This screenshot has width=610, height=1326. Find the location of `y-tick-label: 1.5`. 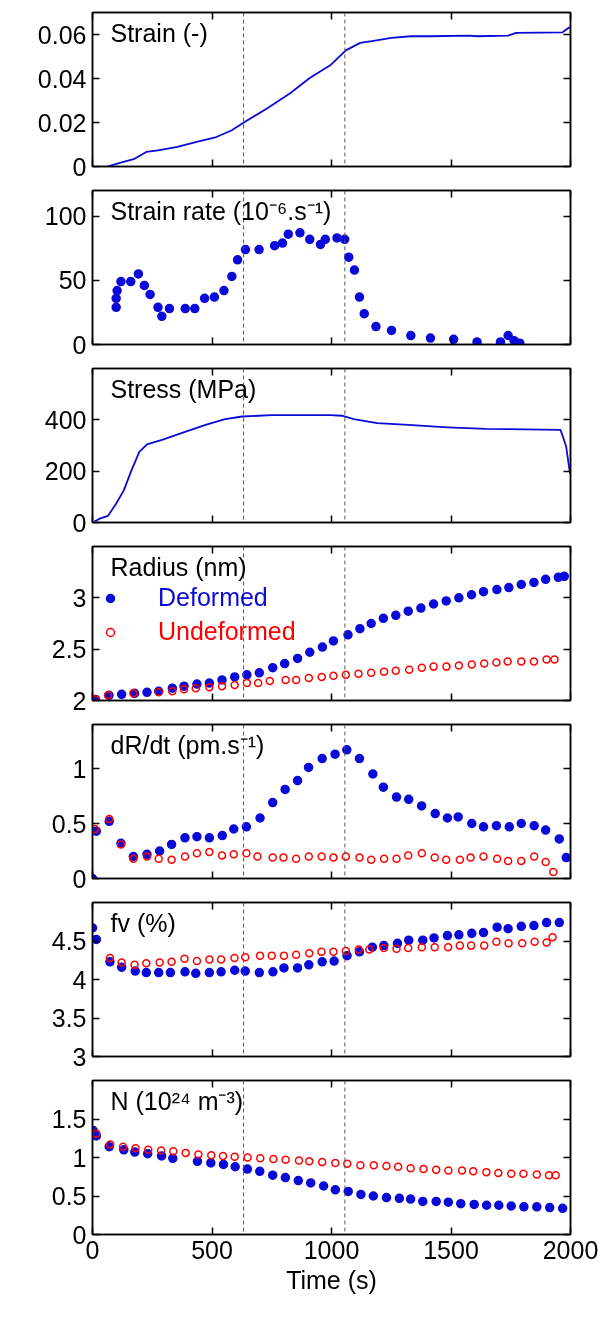

y-tick-label: 1.5 is located at coordinates (69, 1119).